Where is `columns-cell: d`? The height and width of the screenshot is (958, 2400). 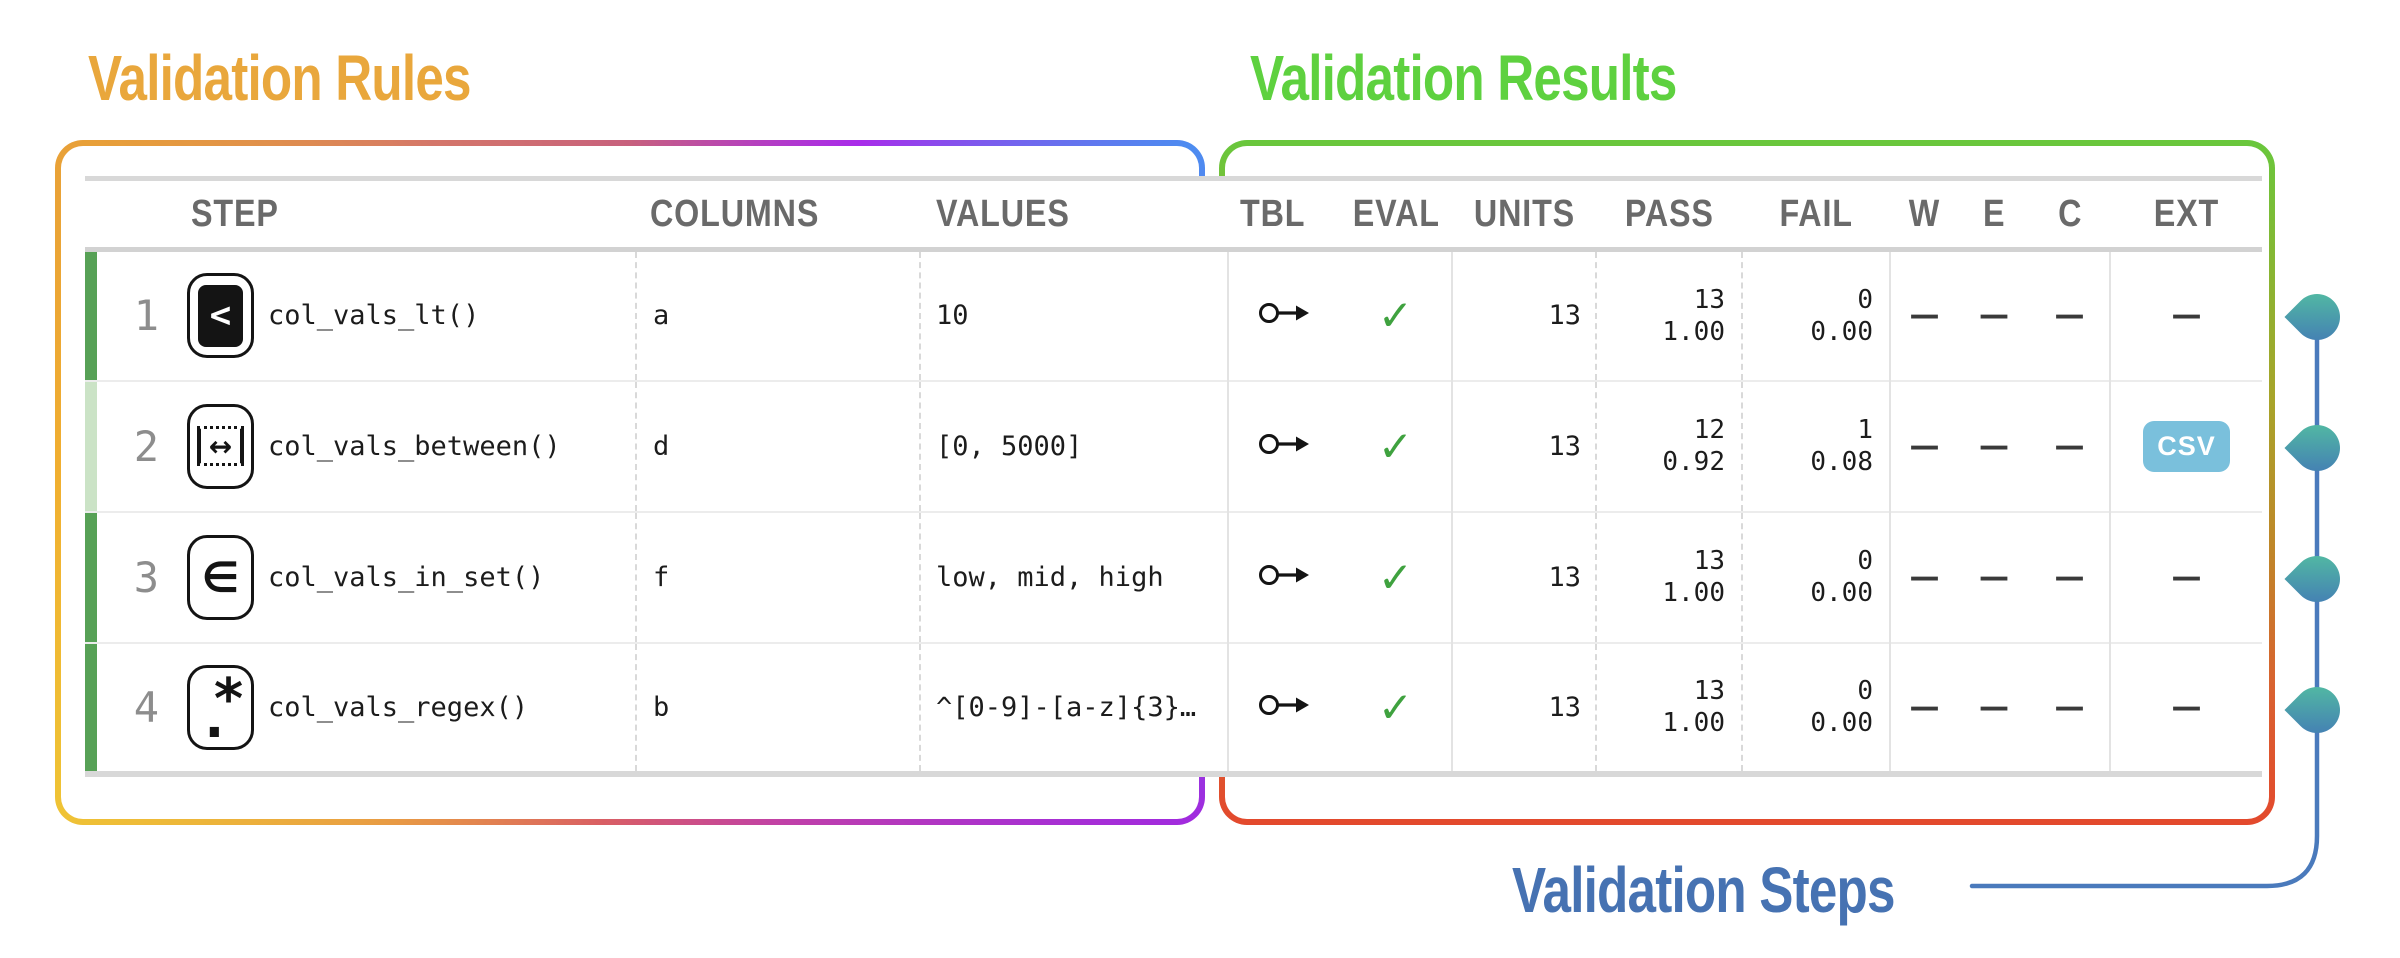 columns-cell: d is located at coordinates (777, 445).